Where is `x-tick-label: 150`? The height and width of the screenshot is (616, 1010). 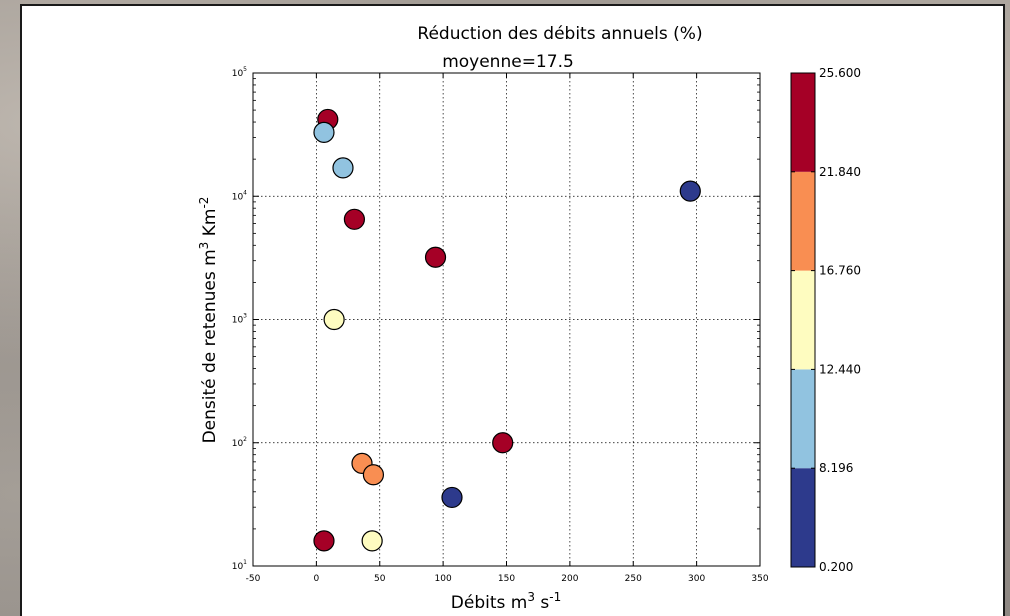
x-tick-label: 150 is located at coordinates (506, 579).